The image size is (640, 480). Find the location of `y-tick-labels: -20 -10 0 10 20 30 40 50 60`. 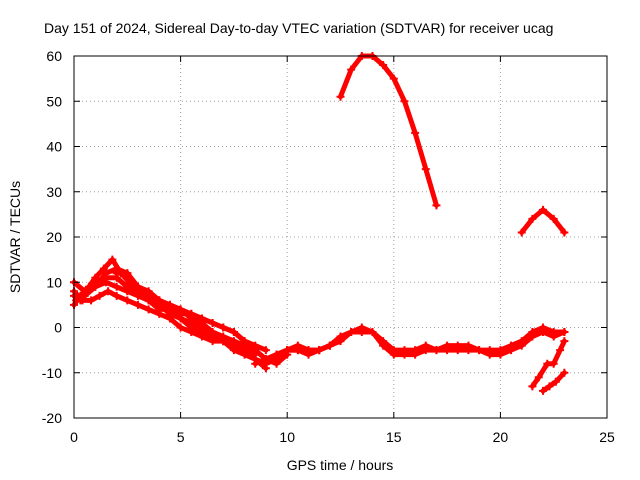

y-tick-labels: -20 -10 0 10 20 30 40 50 60 is located at coordinates (52, 237).